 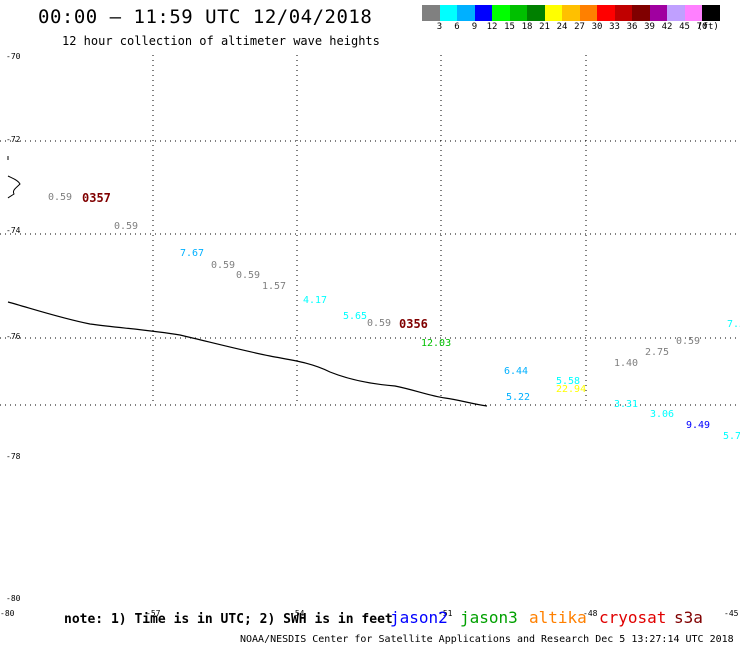 I want to click on rev-number: 0357, so click(x=96, y=198).